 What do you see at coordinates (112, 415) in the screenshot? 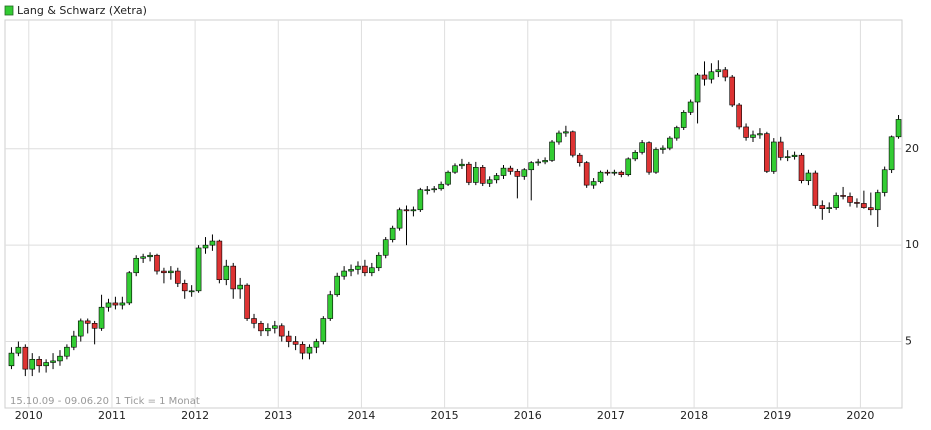
I see `x-tick-label: 2011` at bounding box center [112, 415].